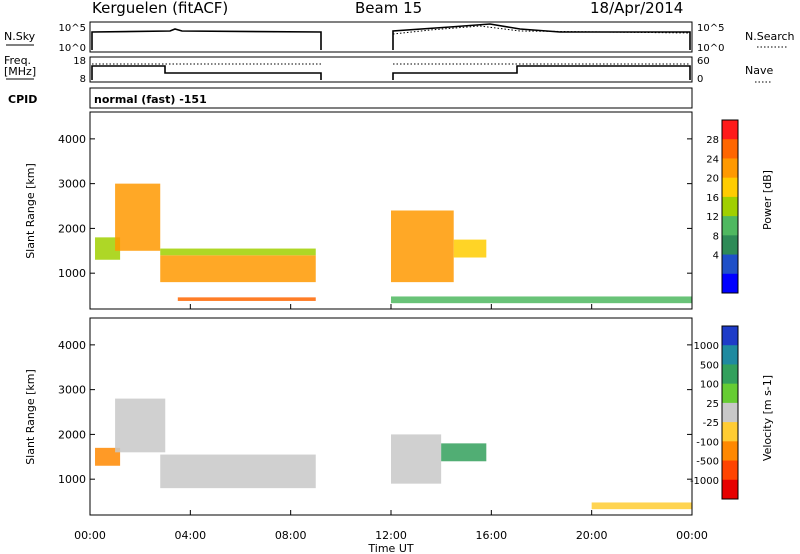  I want to click on power-y-tick-label-1: 2000, so click(72, 228).